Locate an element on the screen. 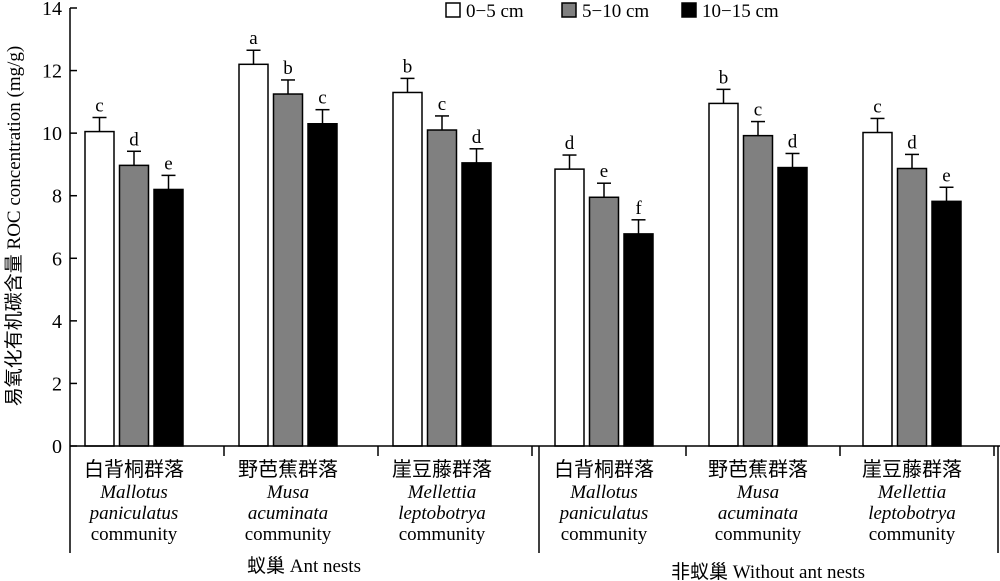 This screenshot has height=581, width=1000. legend: 0−5 cm 5−10 cm 10−15 cm is located at coordinates (612, 11).